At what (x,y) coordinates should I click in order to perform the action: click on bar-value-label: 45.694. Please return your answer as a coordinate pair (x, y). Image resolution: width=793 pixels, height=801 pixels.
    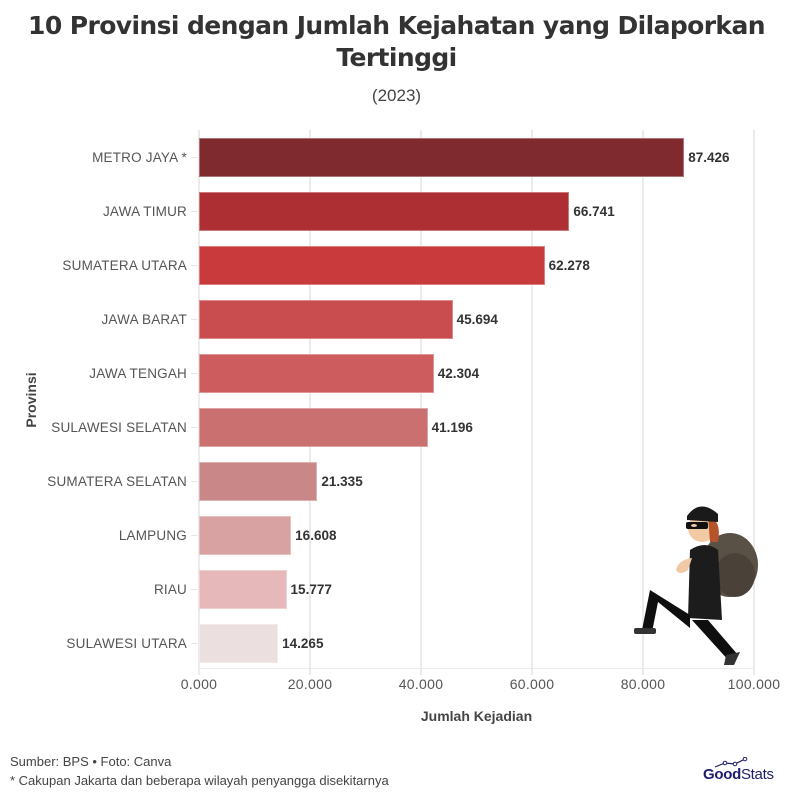
    Looking at the image, I should click on (477, 319).